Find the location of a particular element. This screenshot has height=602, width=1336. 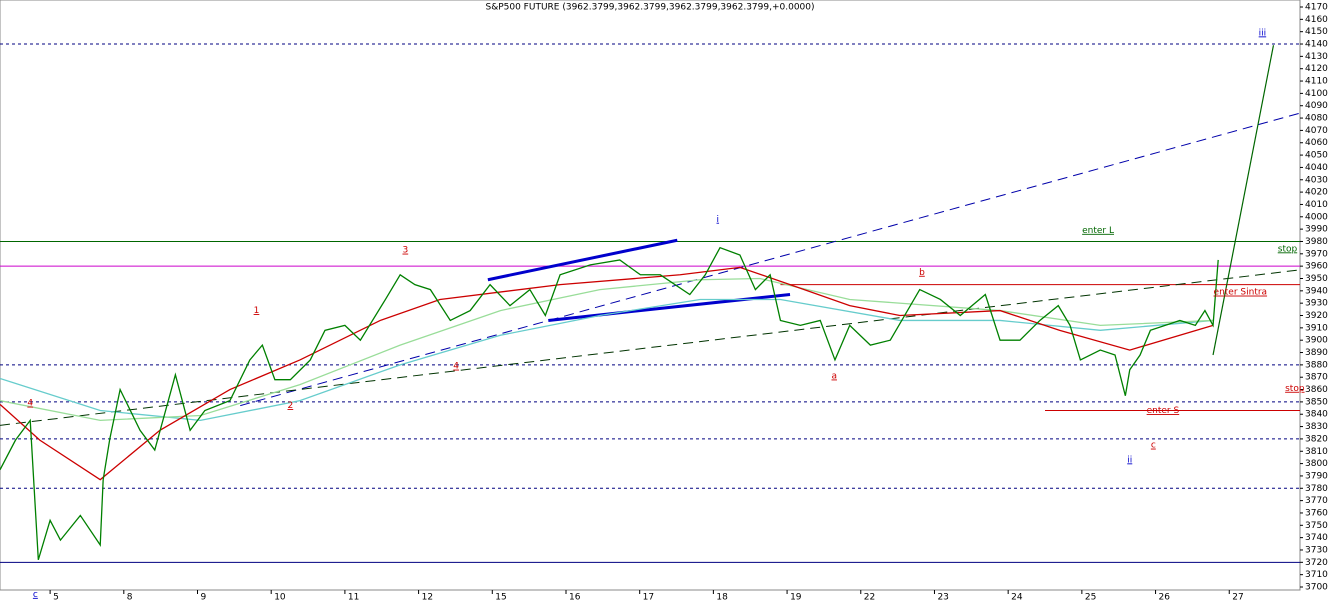

y-tick-label: 3970 is located at coordinates (1316, 254).